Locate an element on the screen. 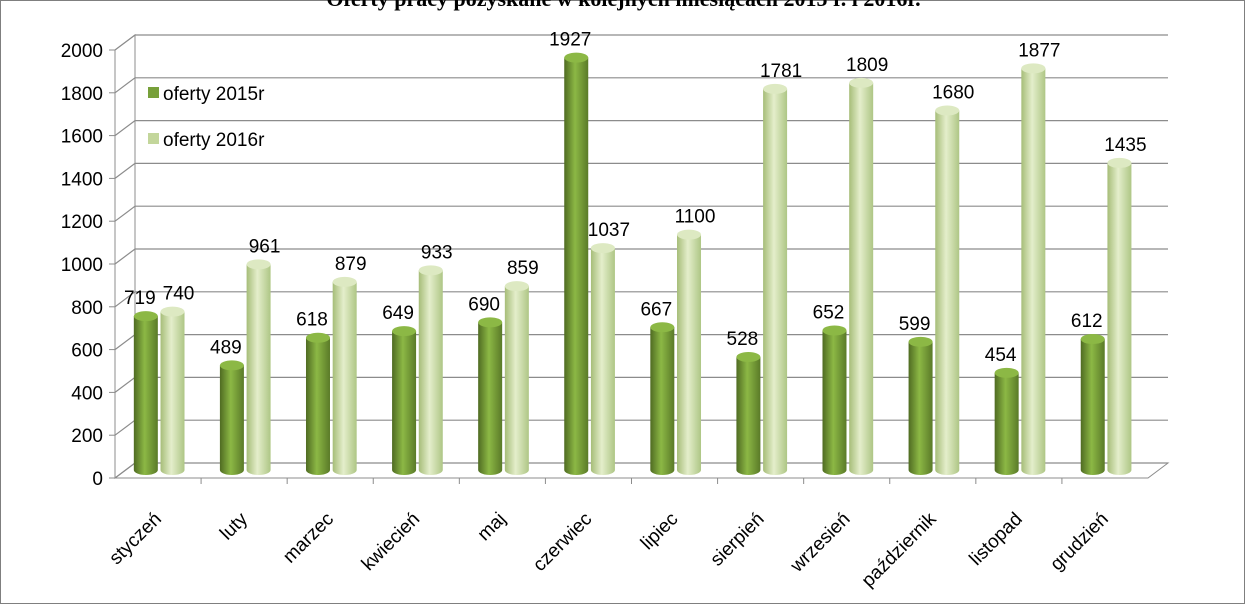  data-label-2016: 859 is located at coordinates (523, 268).